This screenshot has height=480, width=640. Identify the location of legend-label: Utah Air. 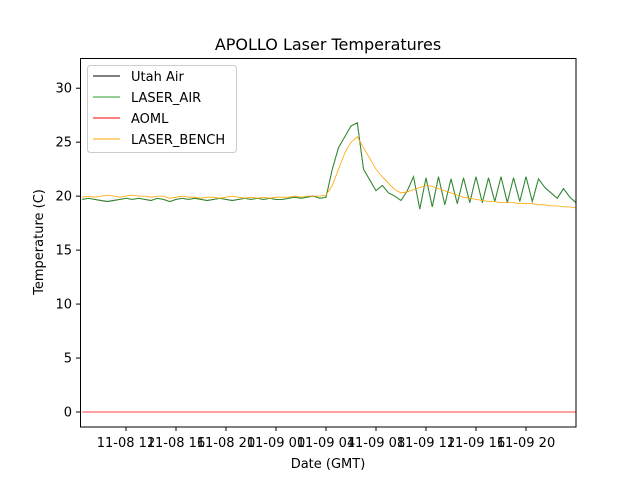
(157, 77).